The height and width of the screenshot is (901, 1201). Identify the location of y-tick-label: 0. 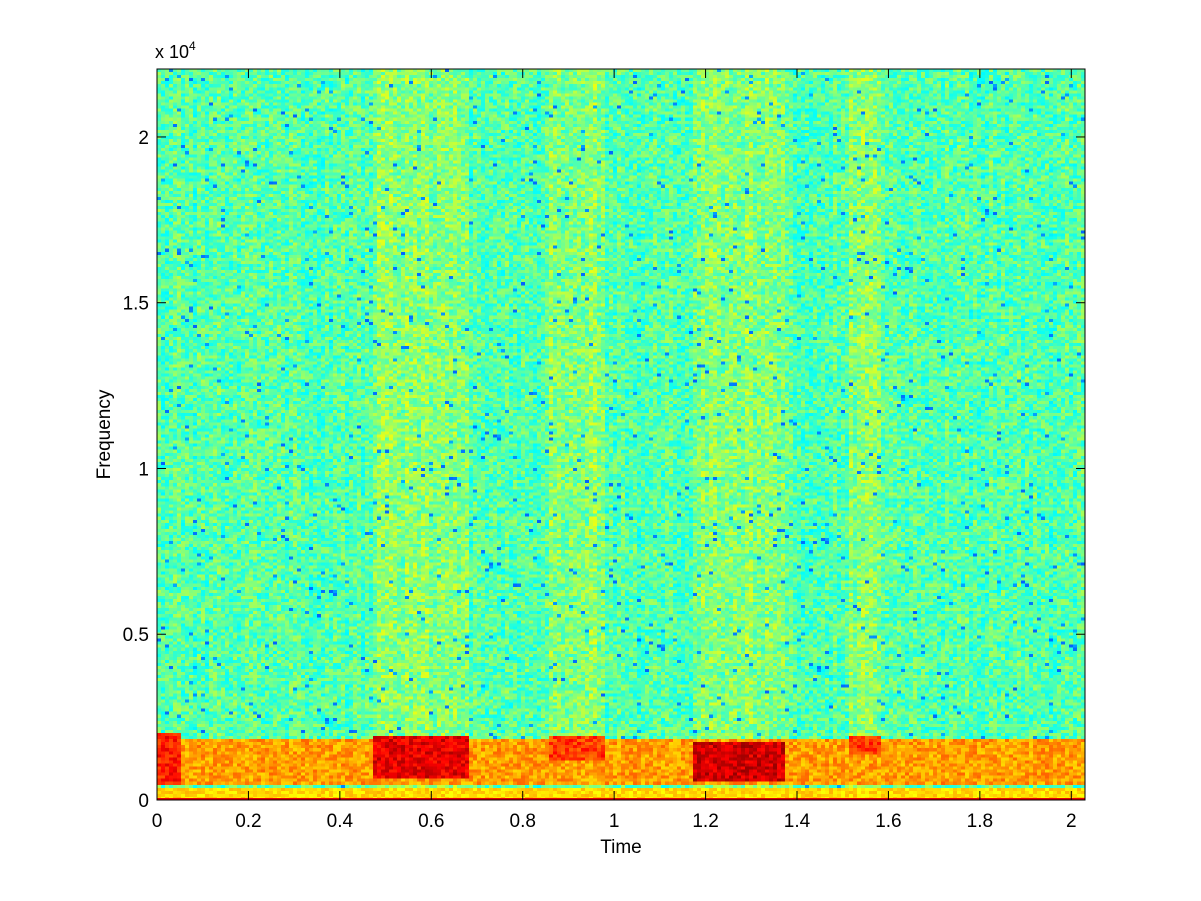
(143, 801).